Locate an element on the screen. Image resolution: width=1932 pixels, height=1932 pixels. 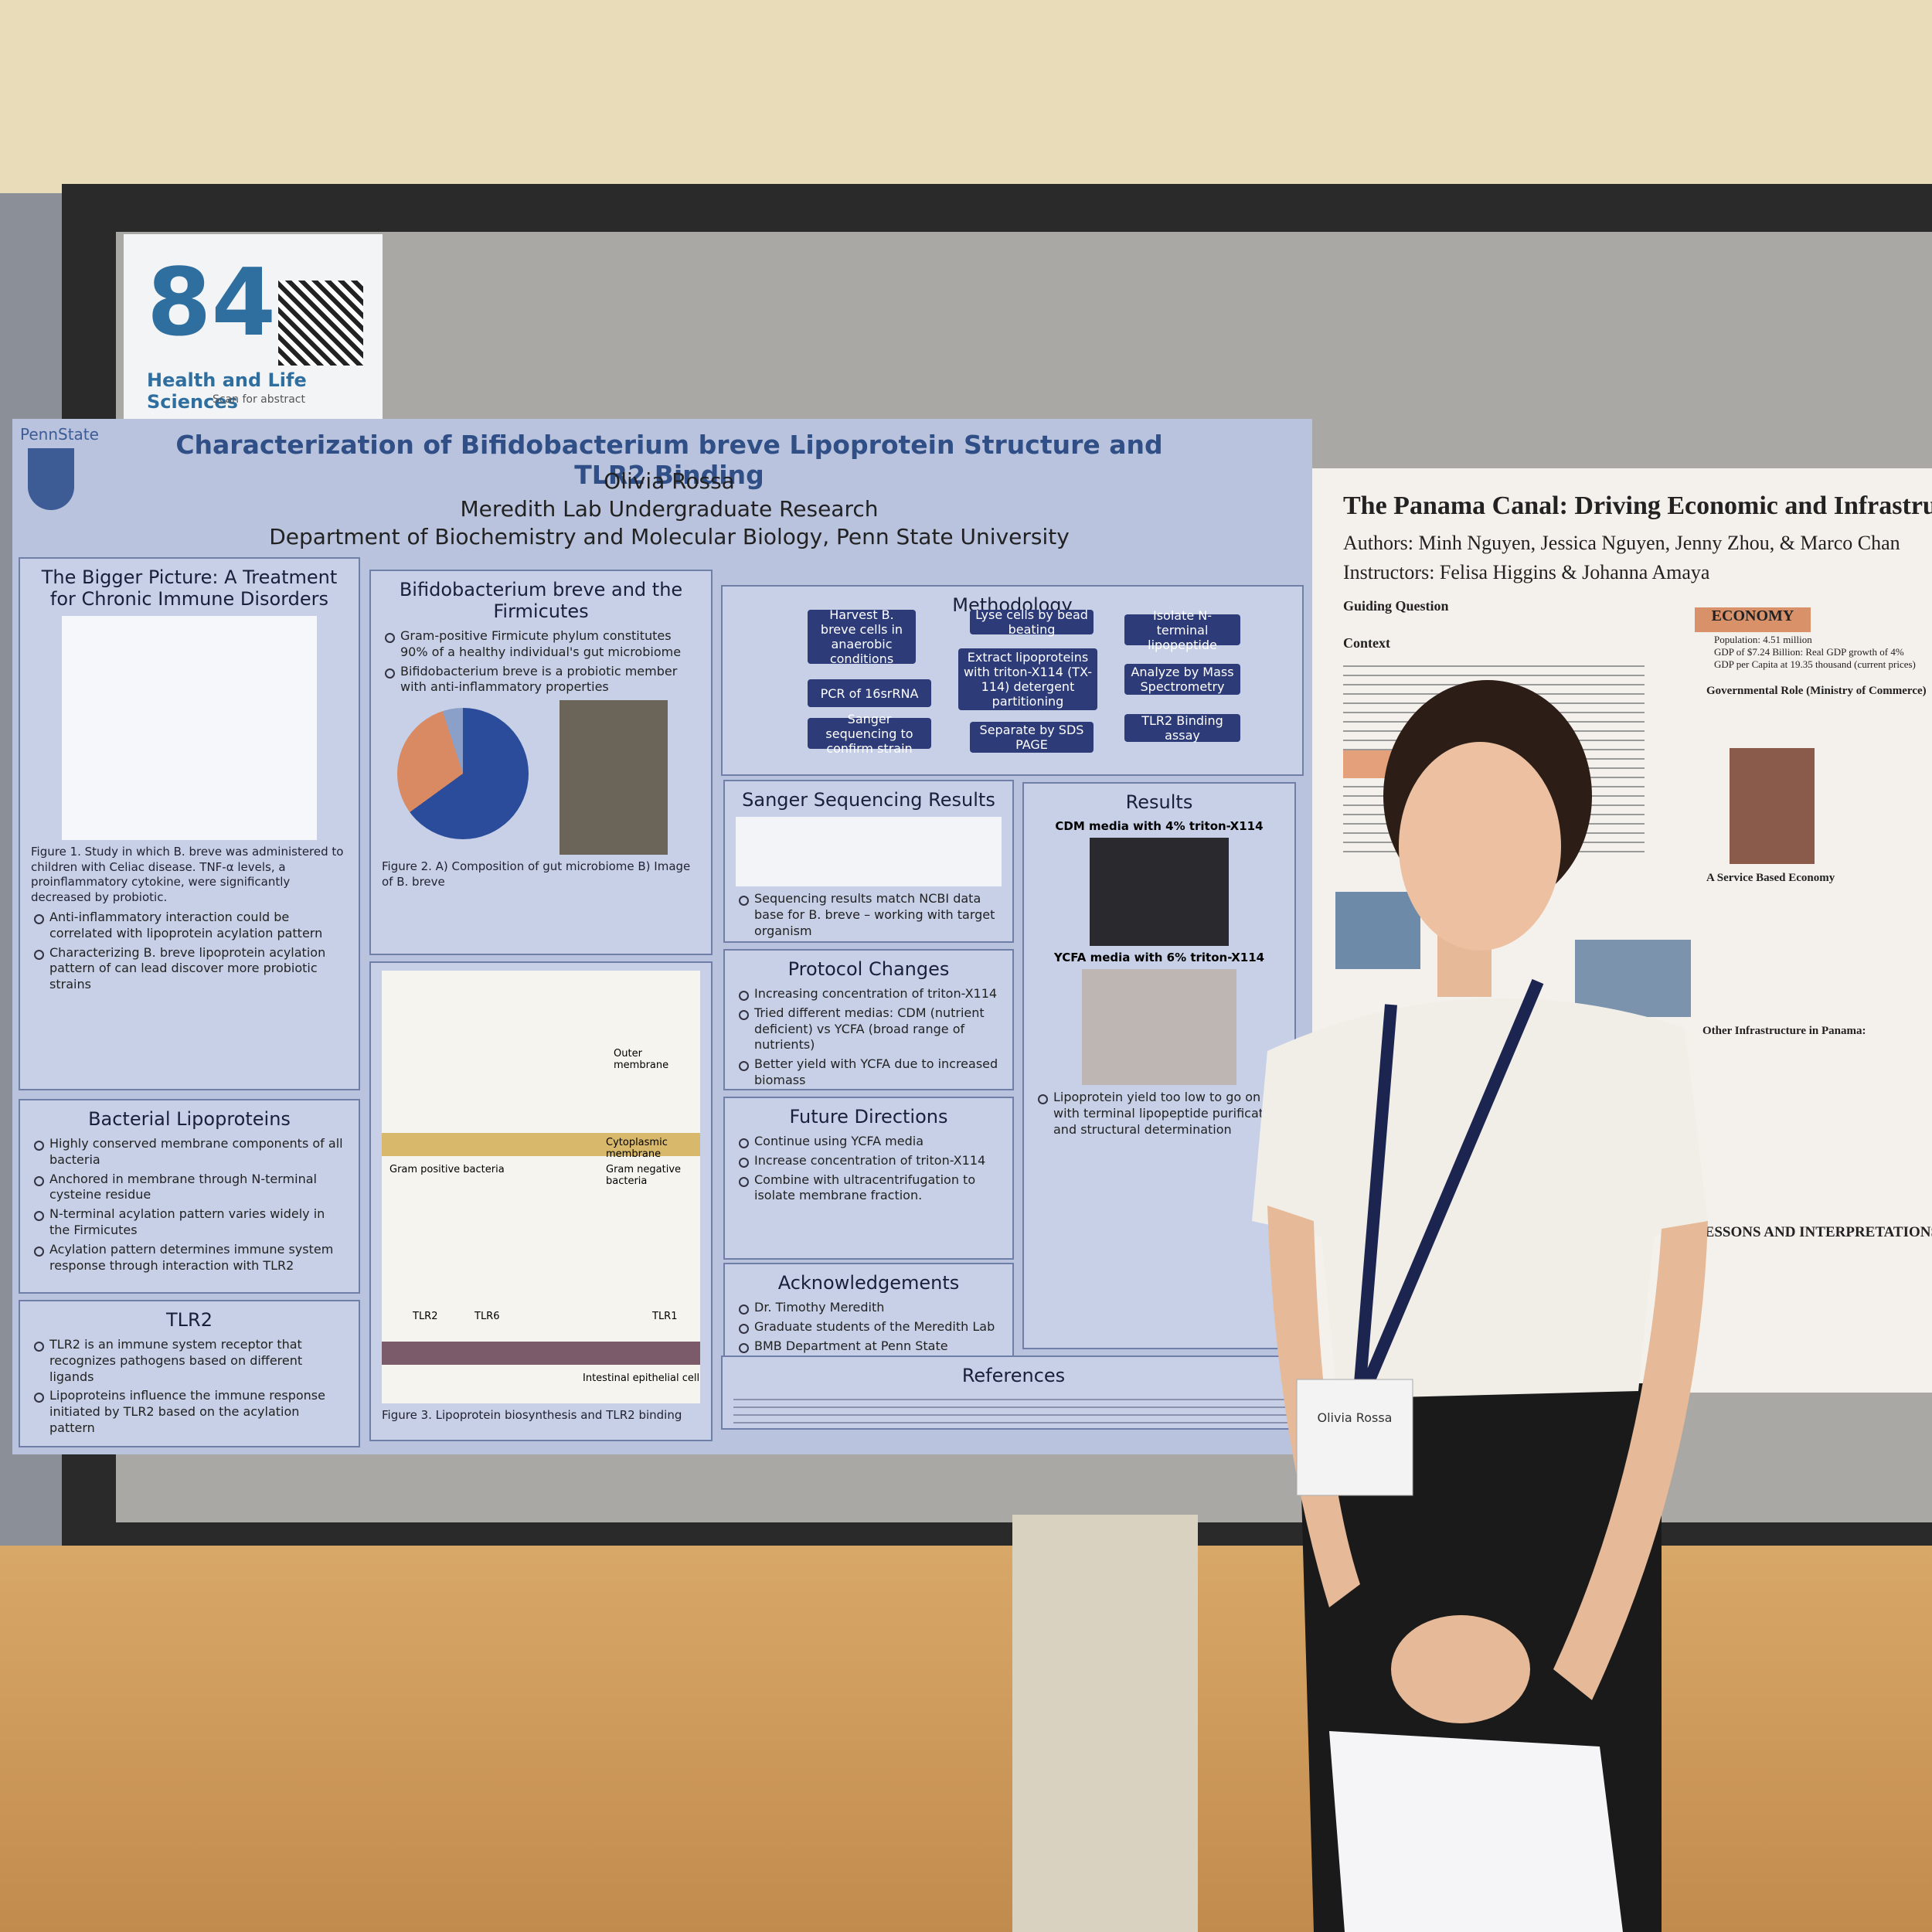
results-subhead: YCFA media with 6% triton-X114 is located at coordinates (1159, 957).